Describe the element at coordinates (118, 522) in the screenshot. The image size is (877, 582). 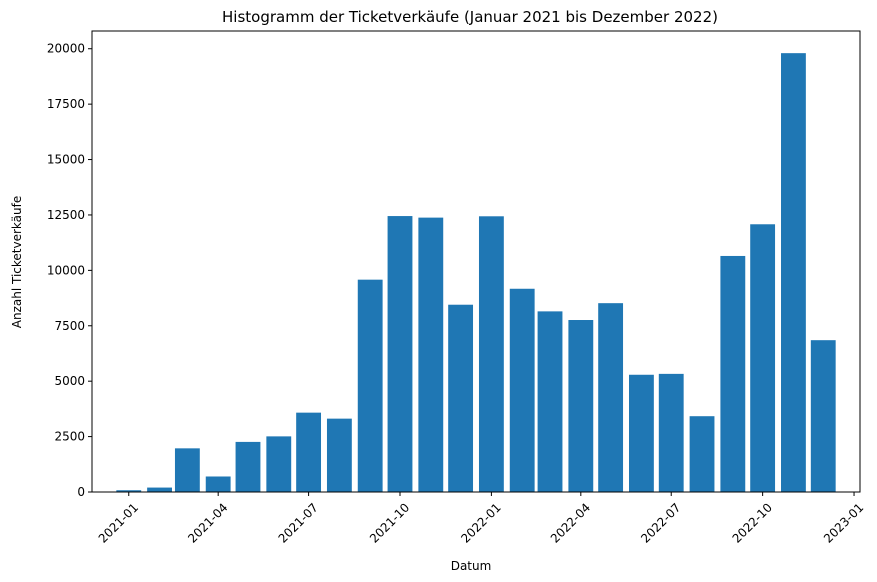
I see `x-tick-label: 2021-01` at that location.